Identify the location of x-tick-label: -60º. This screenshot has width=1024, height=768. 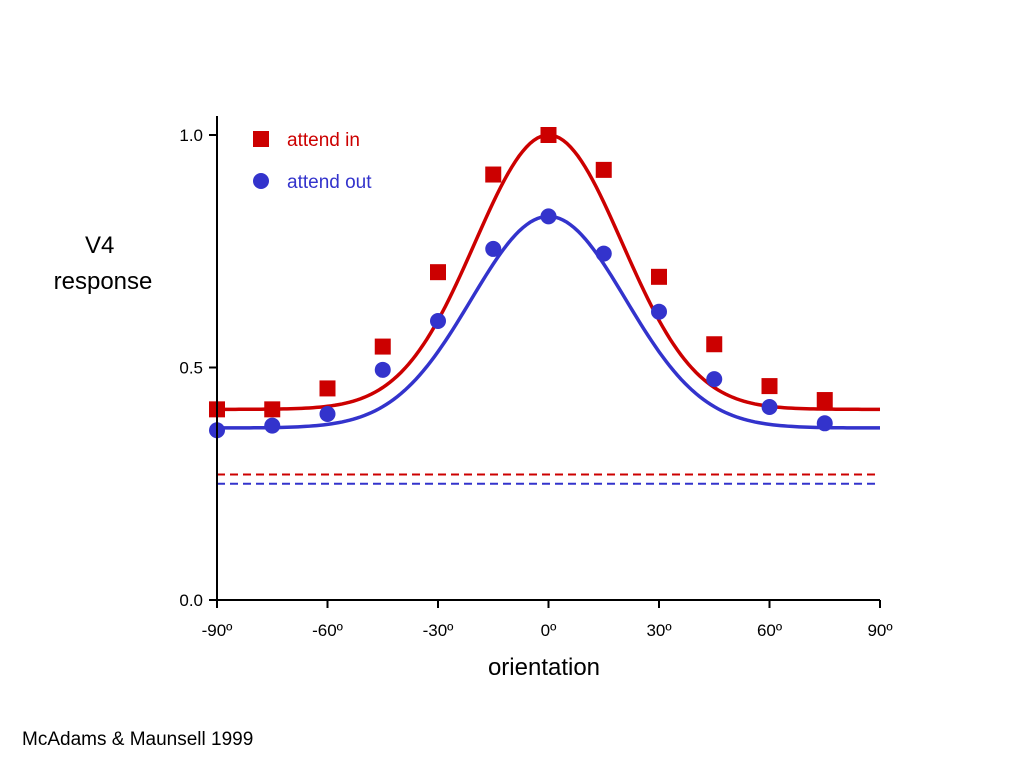
(327, 630).